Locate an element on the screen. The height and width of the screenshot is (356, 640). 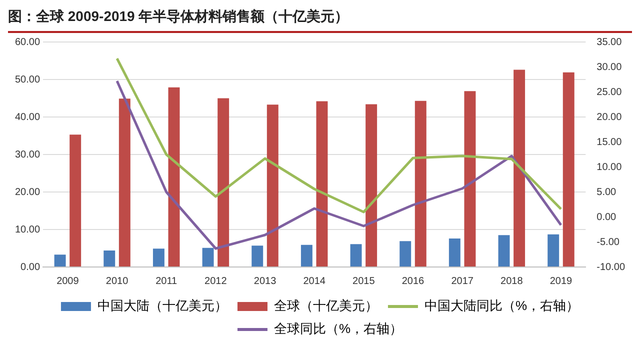
x-tick-label: 2015 is located at coordinates (364, 281).